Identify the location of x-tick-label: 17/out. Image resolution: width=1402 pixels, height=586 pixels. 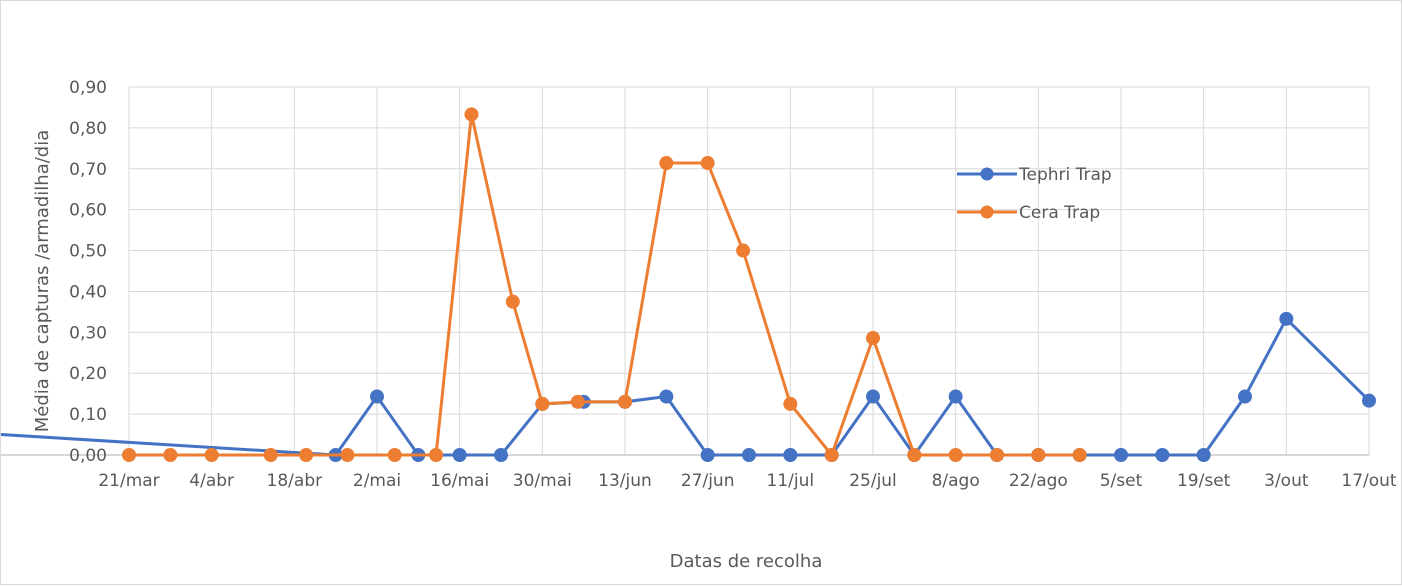
(1369, 481).